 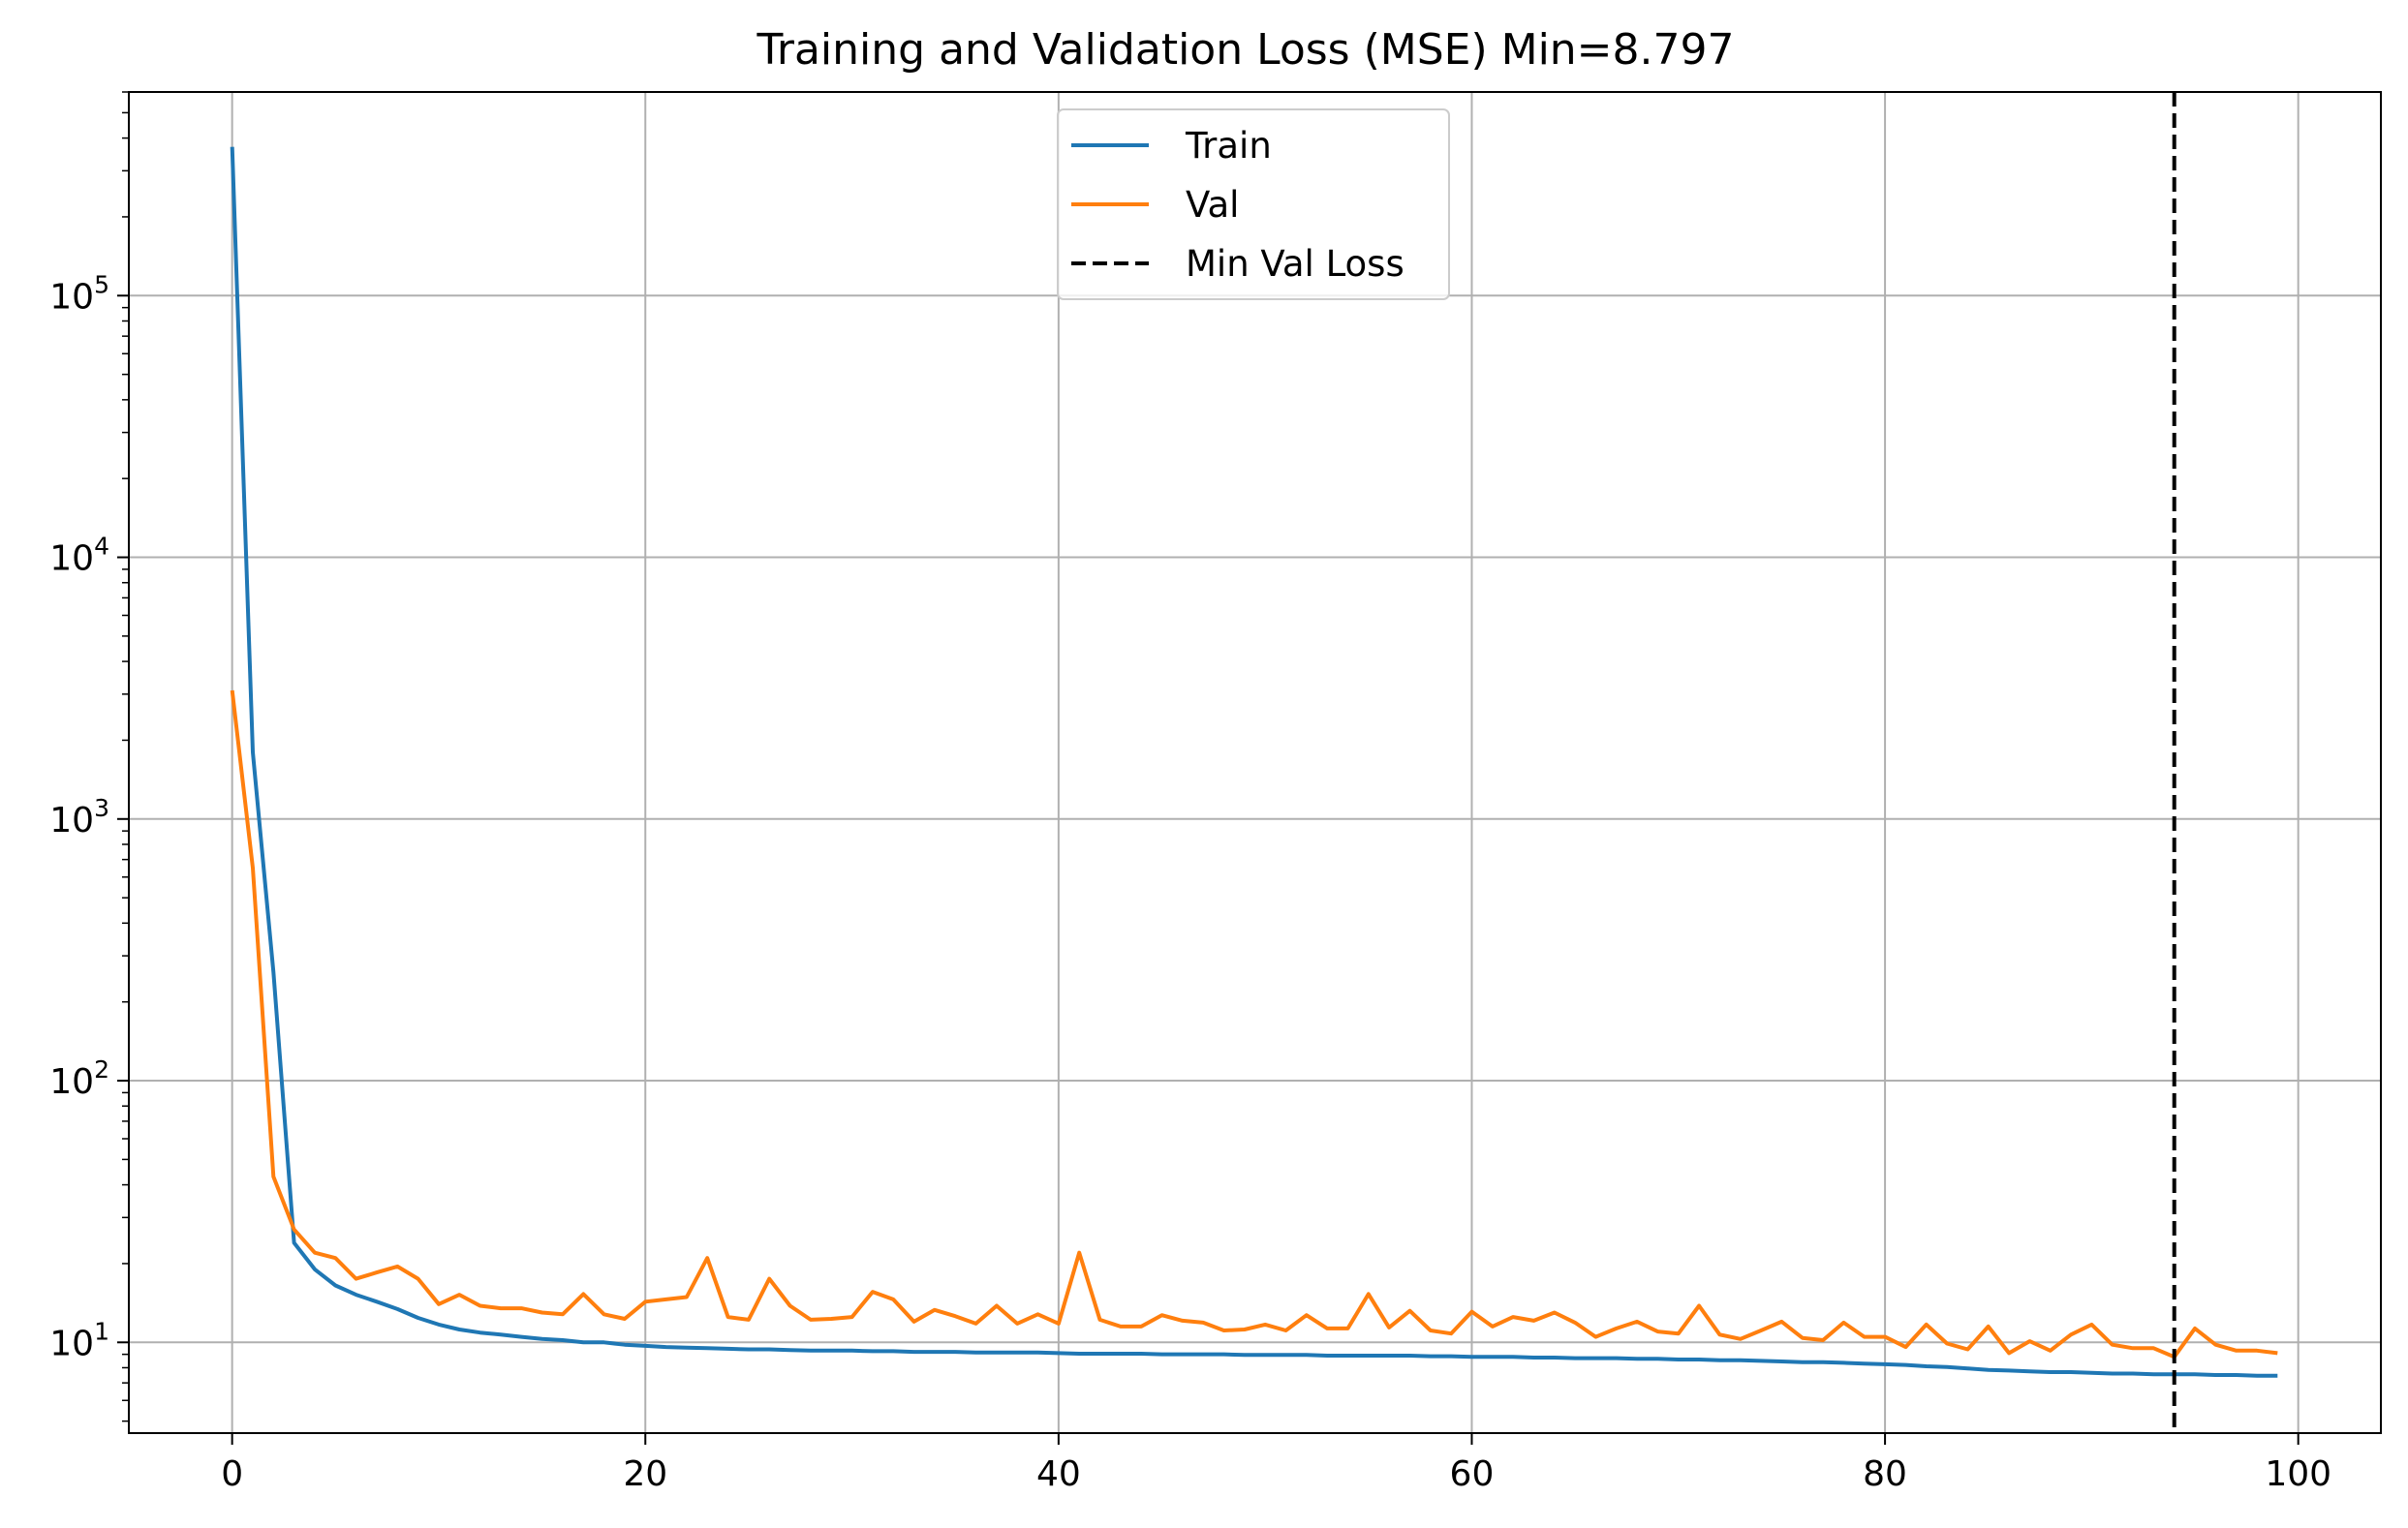 I want to click on legend-entry: Train, so click(x=1171, y=146).